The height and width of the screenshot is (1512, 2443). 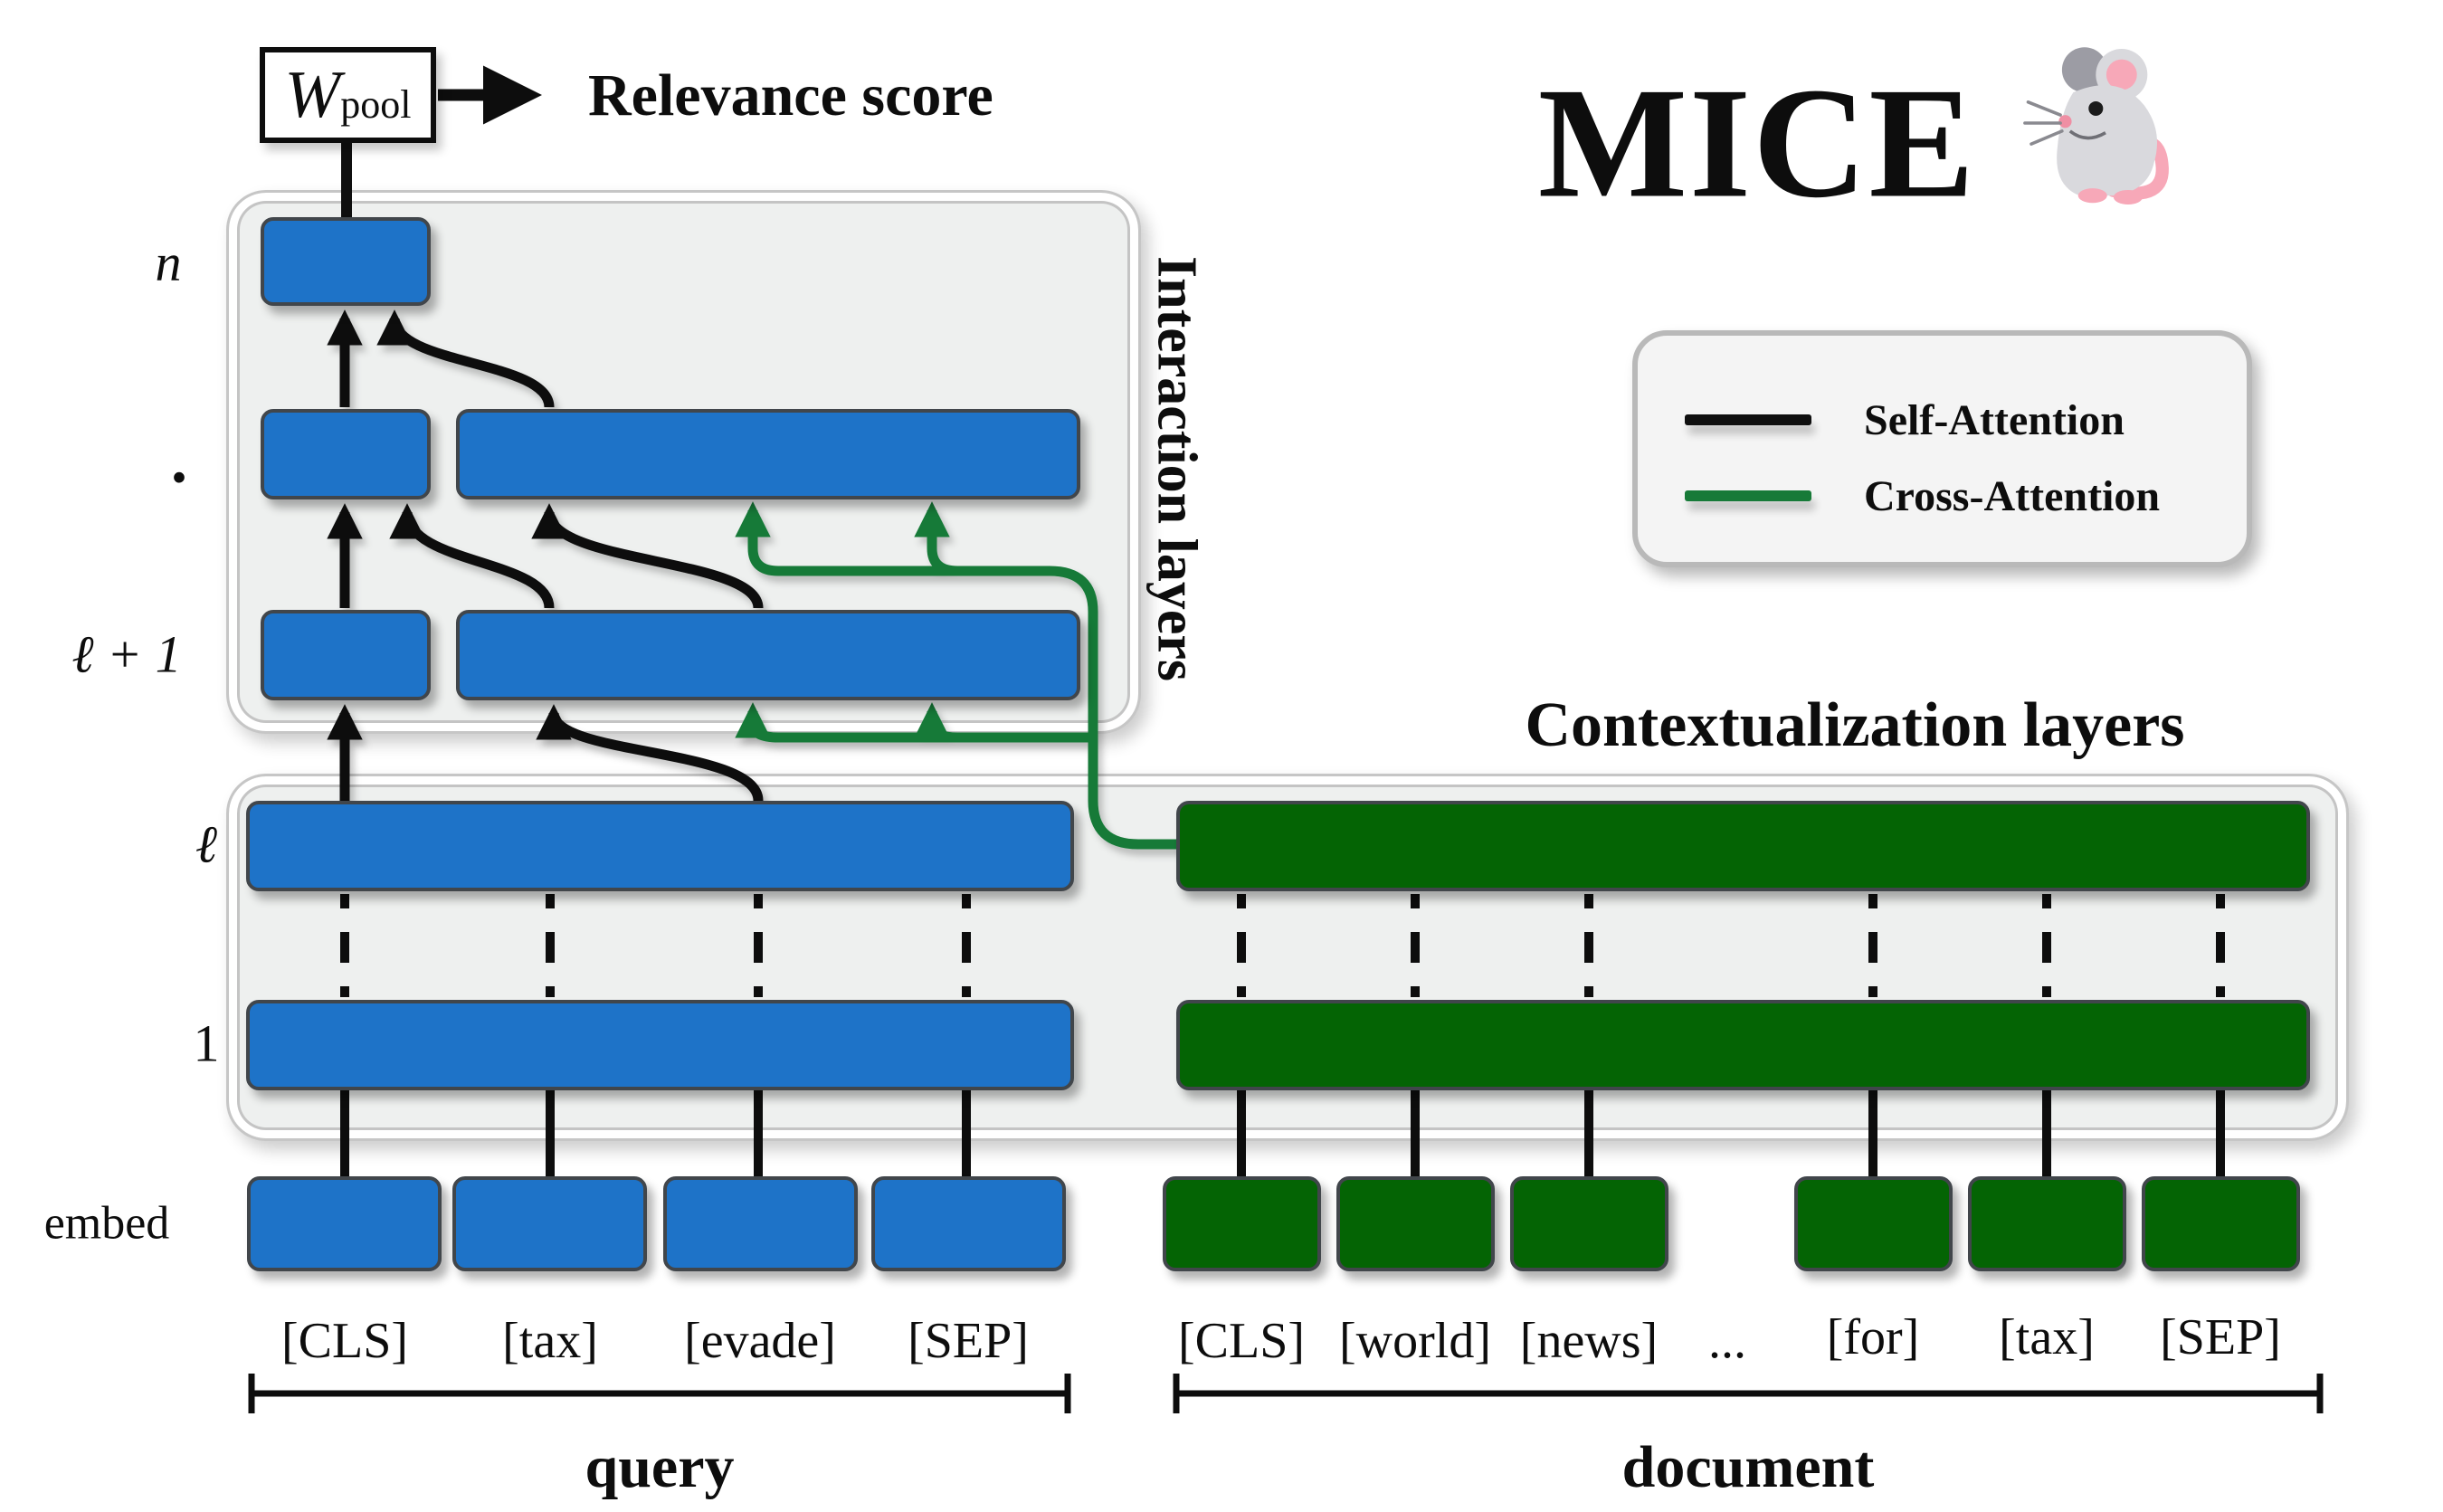 What do you see at coordinates (969, 1341) in the screenshot?
I see `query-token-sep: [SEP]` at bounding box center [969, 1341].